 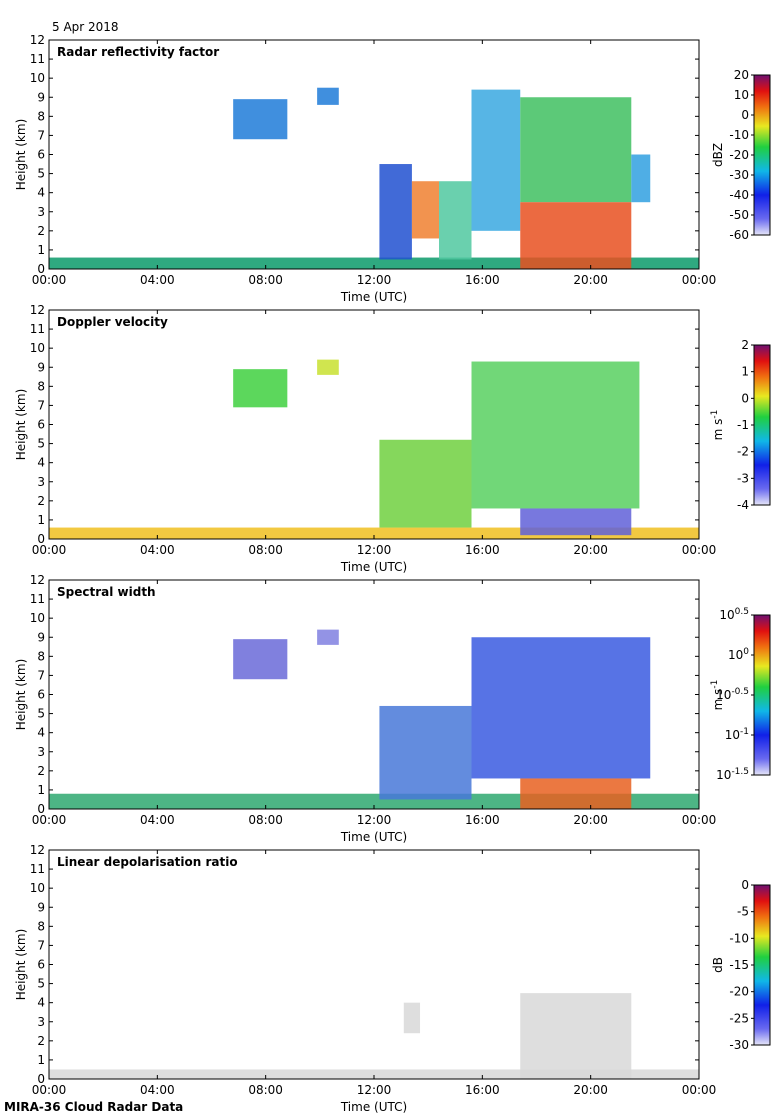 I want to click on footer-label: MIRA-36 Cloud Radar Data, so click(x=94, y=1107).